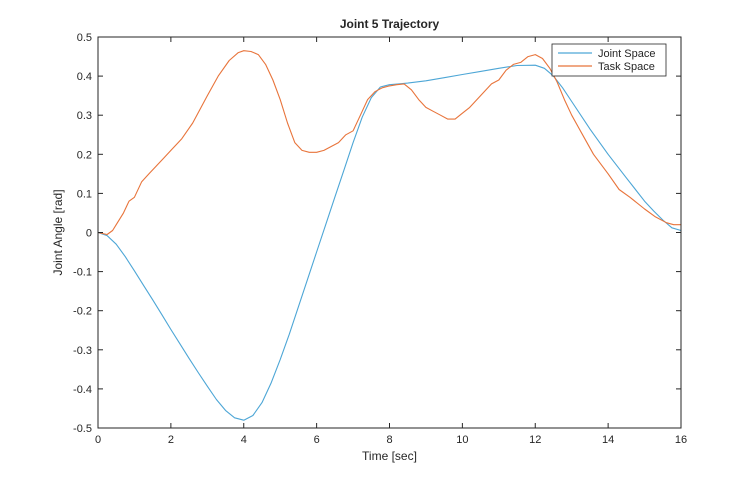 The height and width of the screenshot is (487, 752). I want to click on y-tick-label: 0.4, so click(84, 77).